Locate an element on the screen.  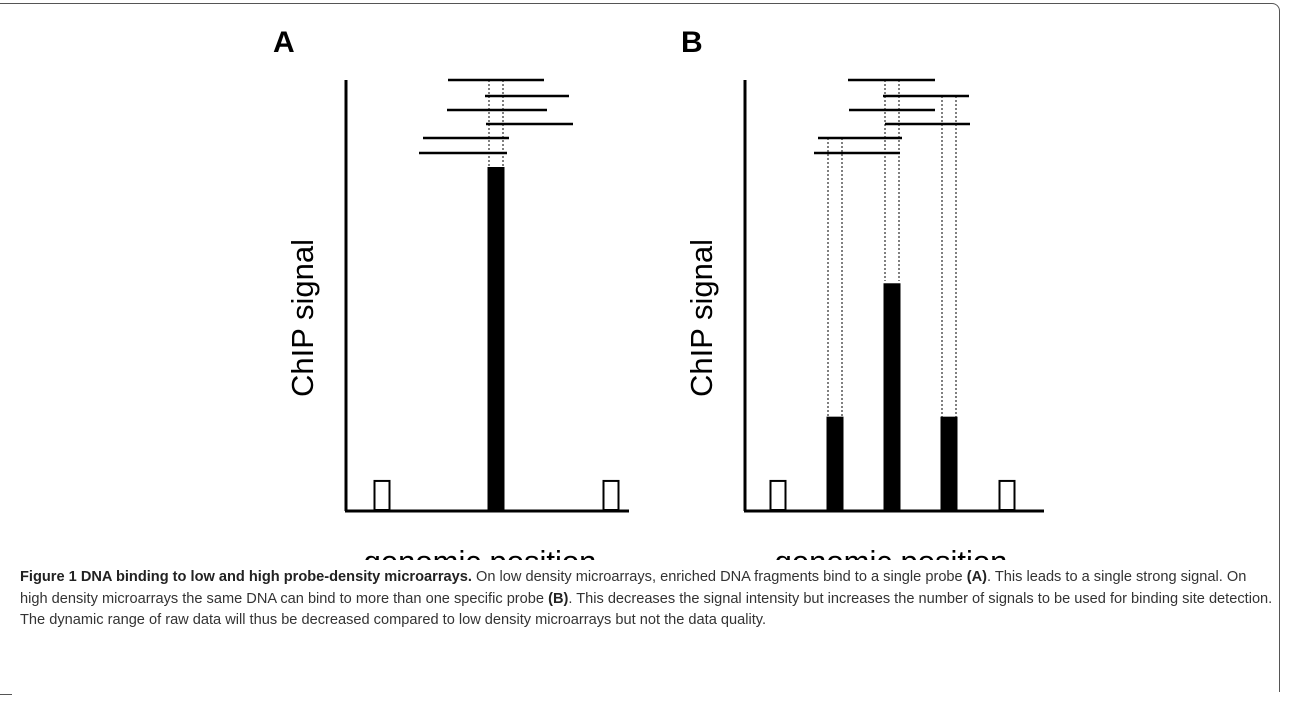
panel-a-x-label: genomic position is located at coordinates (480, 552).